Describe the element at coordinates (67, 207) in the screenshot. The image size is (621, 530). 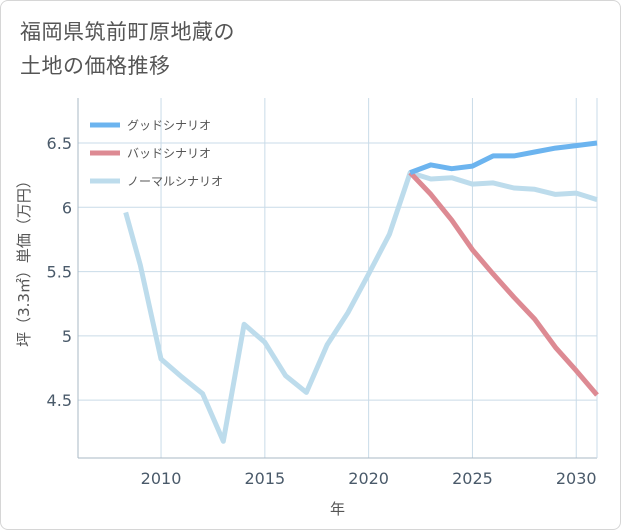
I see `y-tick-label: 6` at that location.